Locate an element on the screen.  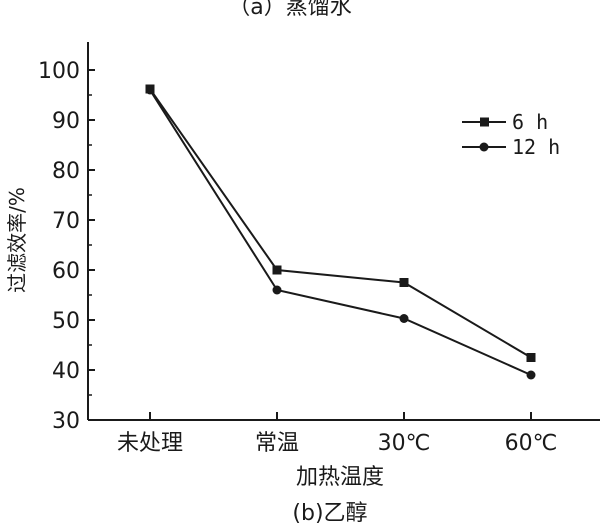
y-tick-label: 30 is located at coordinates (66, 421).